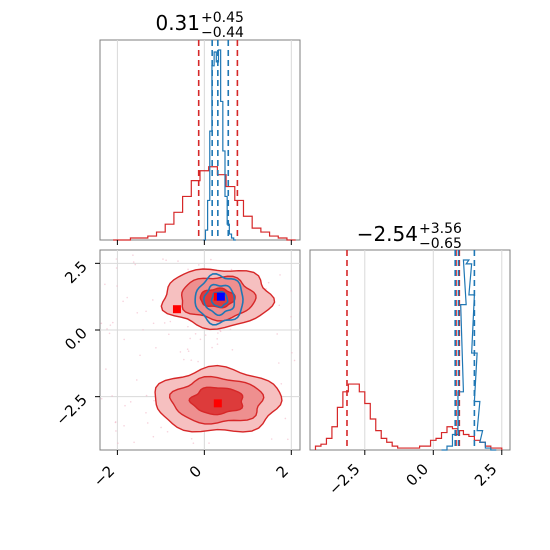 The image size is (550, 550). I want to click on panel-marginal-1-title-value: 0.31, so click(177, 23).